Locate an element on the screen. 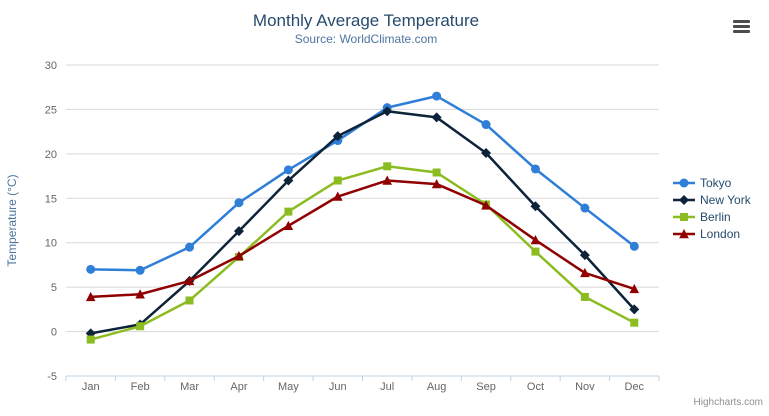 The height and width of the screenshot is (416, 769). y-tick-label: 30 is located at coordinates (51, 66).